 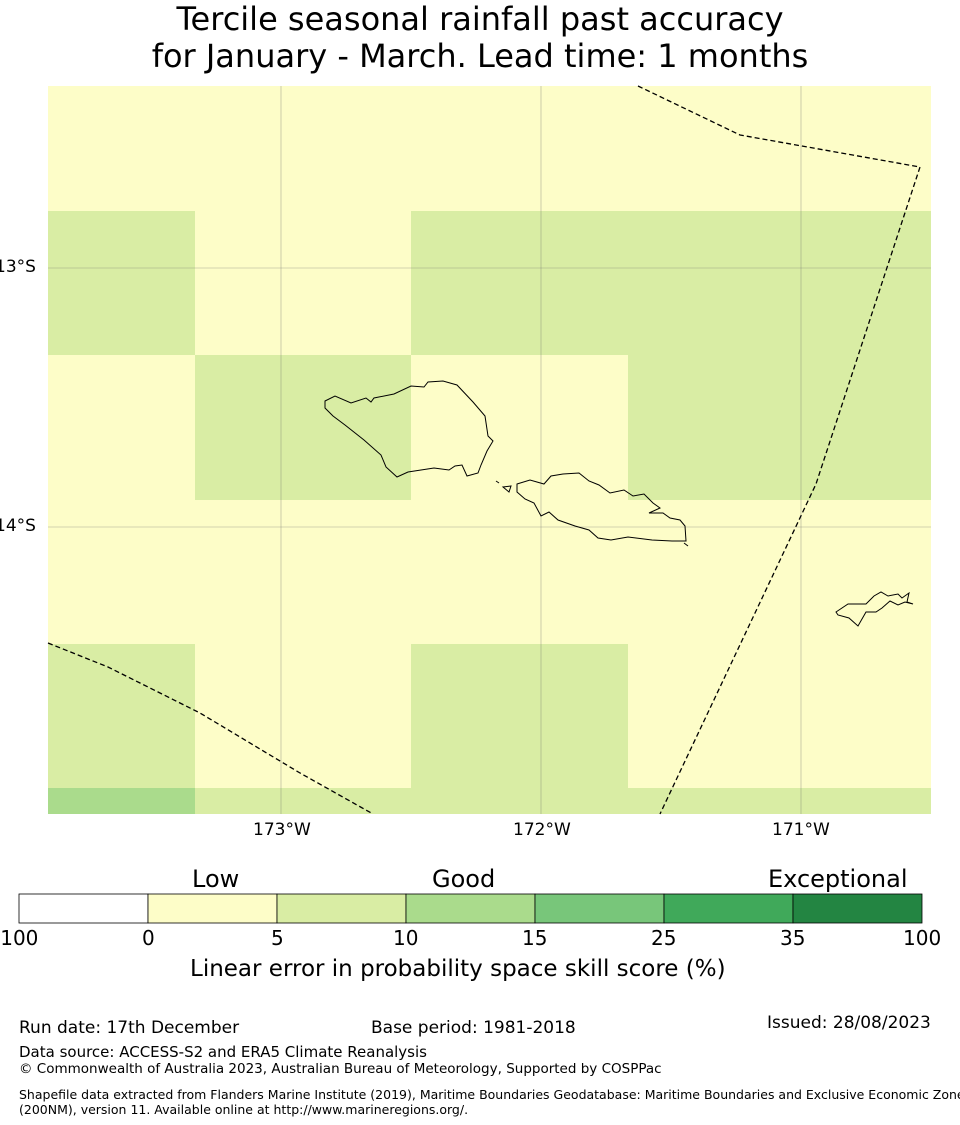 I want to click on lat-label-14s: 14°S, so click(x=18, y=526).